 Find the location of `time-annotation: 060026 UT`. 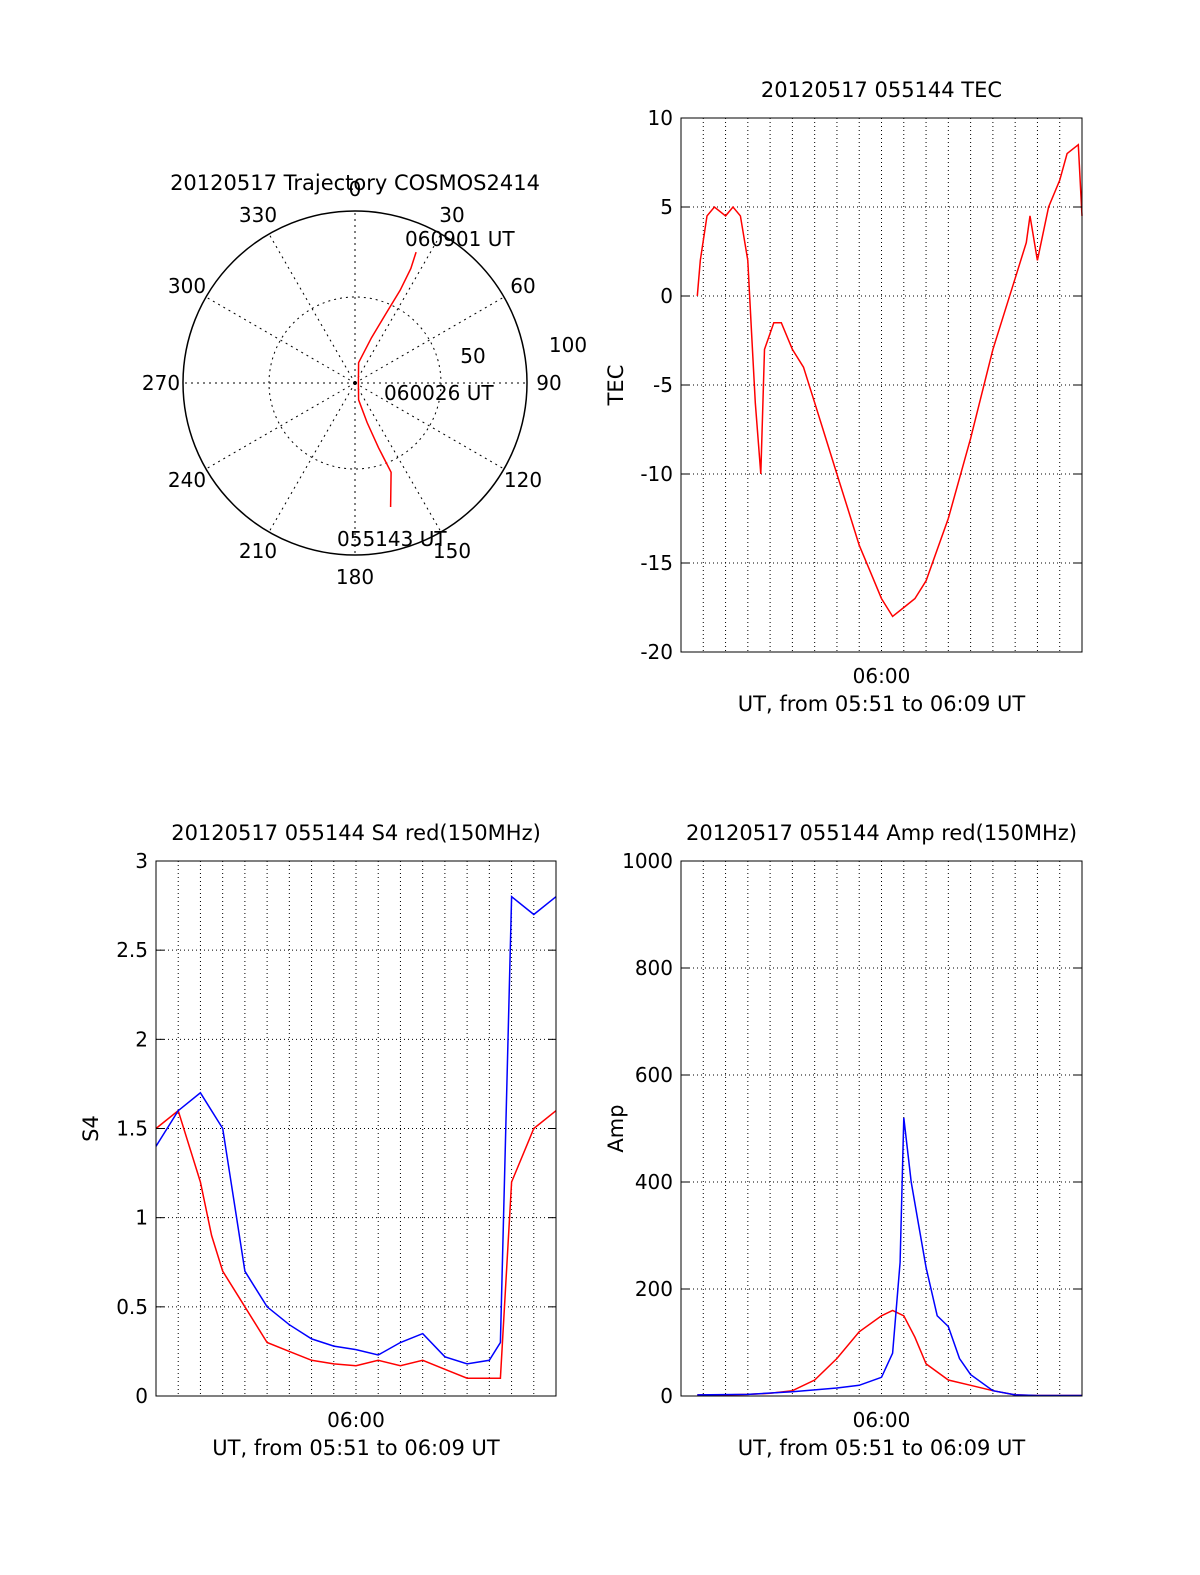

time-annotation: 060026 UT is located at coordinates (439, 393).